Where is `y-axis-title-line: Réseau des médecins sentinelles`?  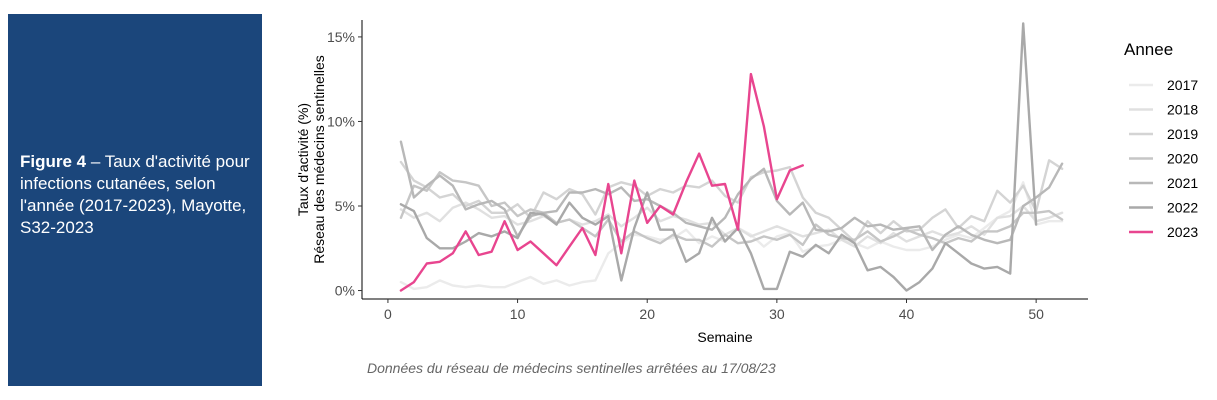 y-axis-title-line: Réseau des médecins sentinelles is located at coordinates (319, 159).